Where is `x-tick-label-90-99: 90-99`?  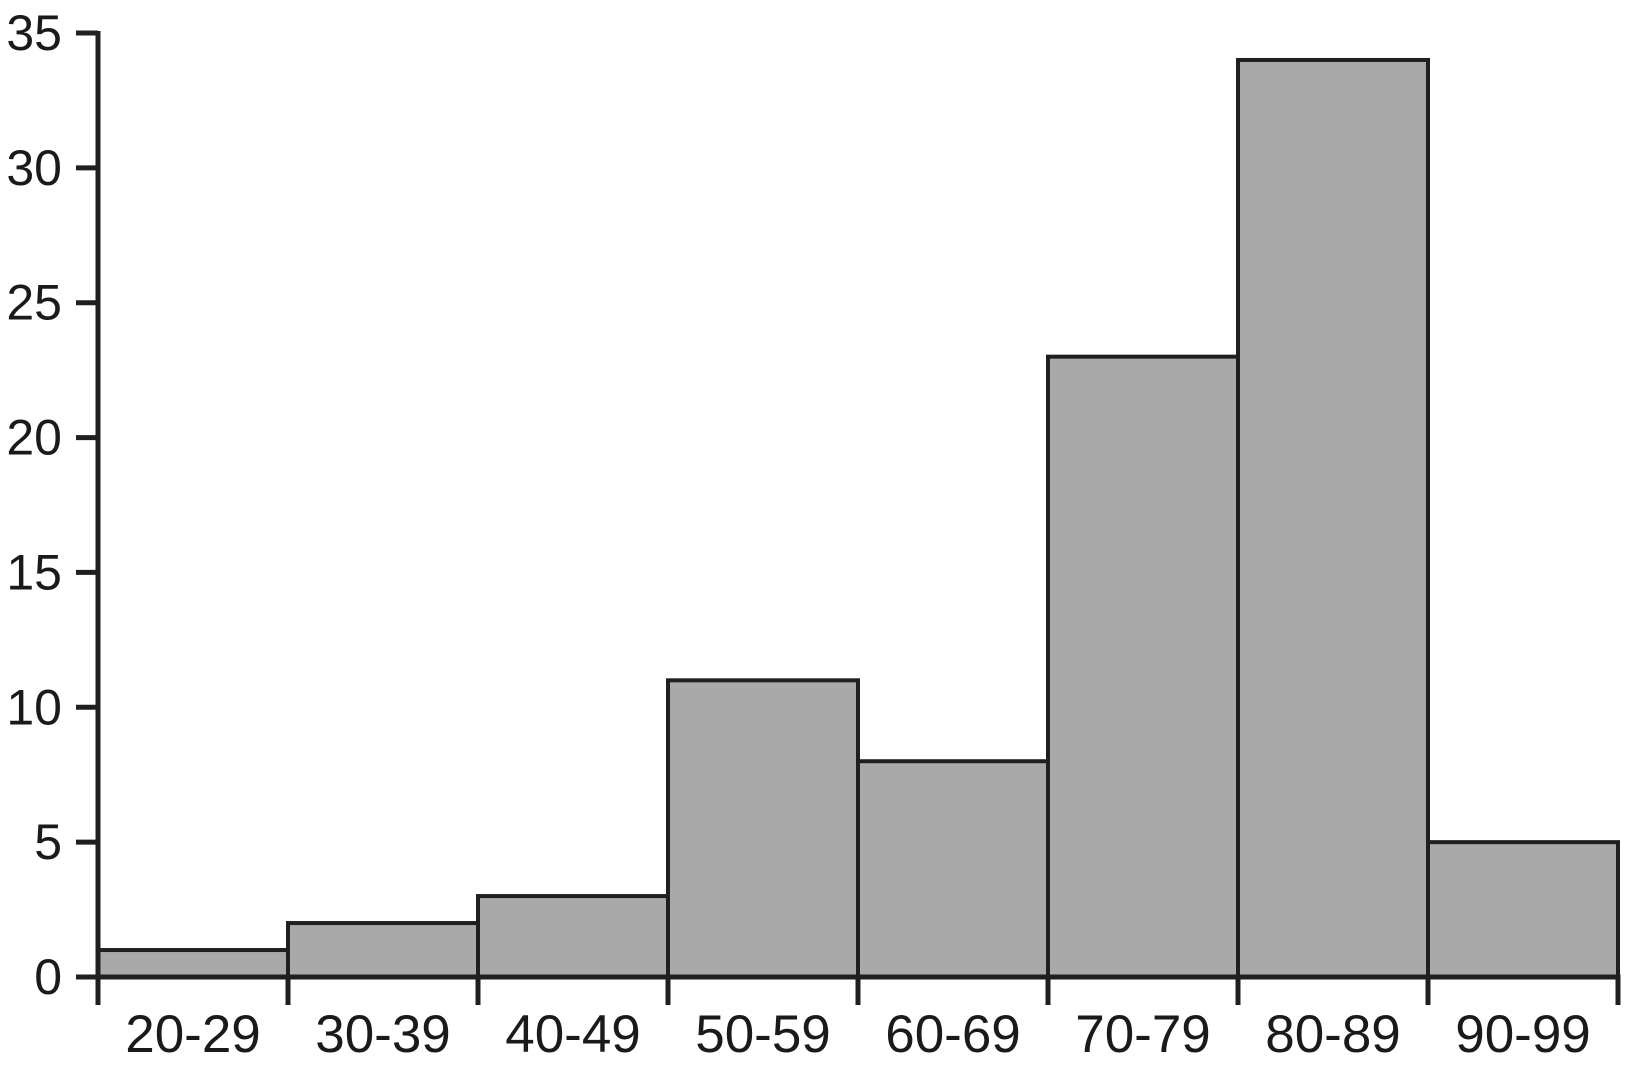
x-tick-label-90-99: 90-99 is located at coordinates (1523, 1034).